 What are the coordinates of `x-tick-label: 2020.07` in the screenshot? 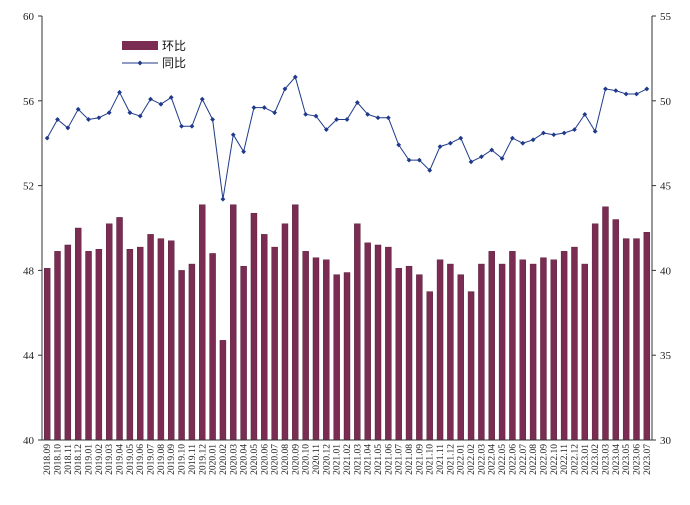 It's located at (276, 459).